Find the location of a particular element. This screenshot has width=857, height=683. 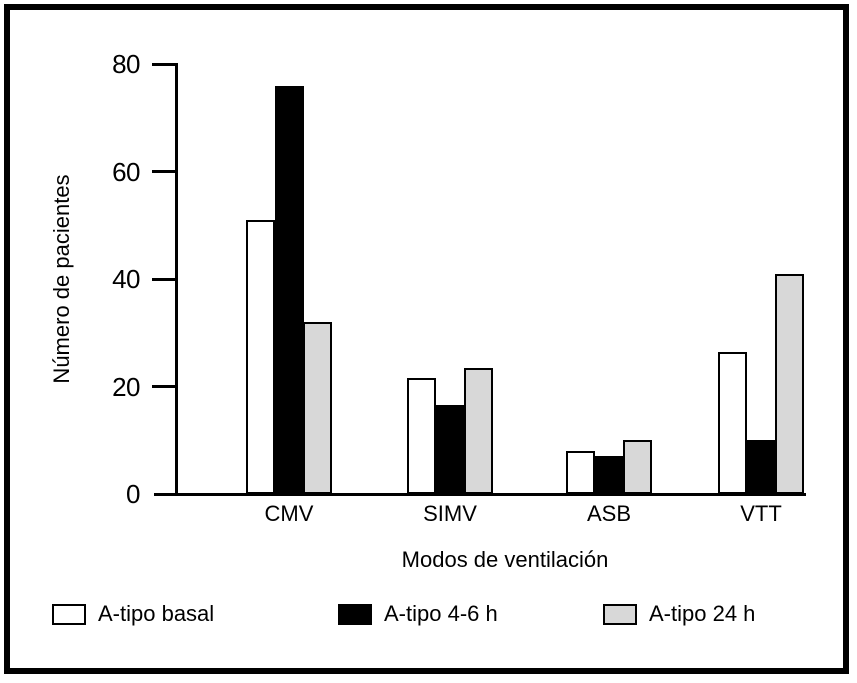

legend-swatch-a-tipo-24-h is located at coordinates (620, 614).